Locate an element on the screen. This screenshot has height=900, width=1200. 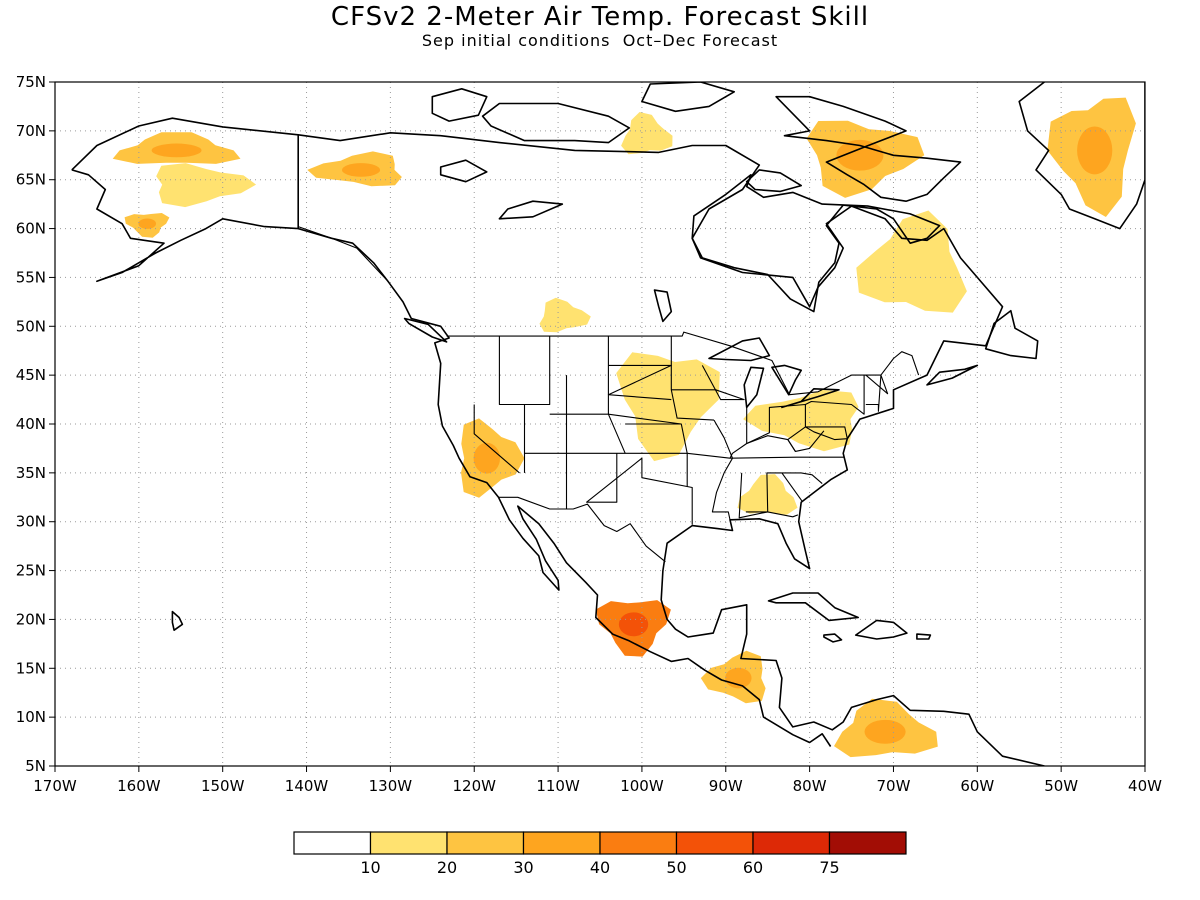
x-tick-label: 40W is located at coordinates (1145, 786).